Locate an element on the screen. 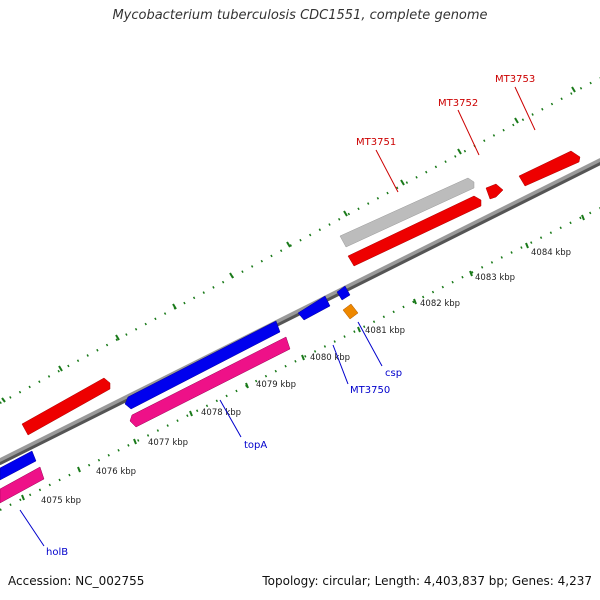  label-csp: csp is located at coordinates (393, 373).